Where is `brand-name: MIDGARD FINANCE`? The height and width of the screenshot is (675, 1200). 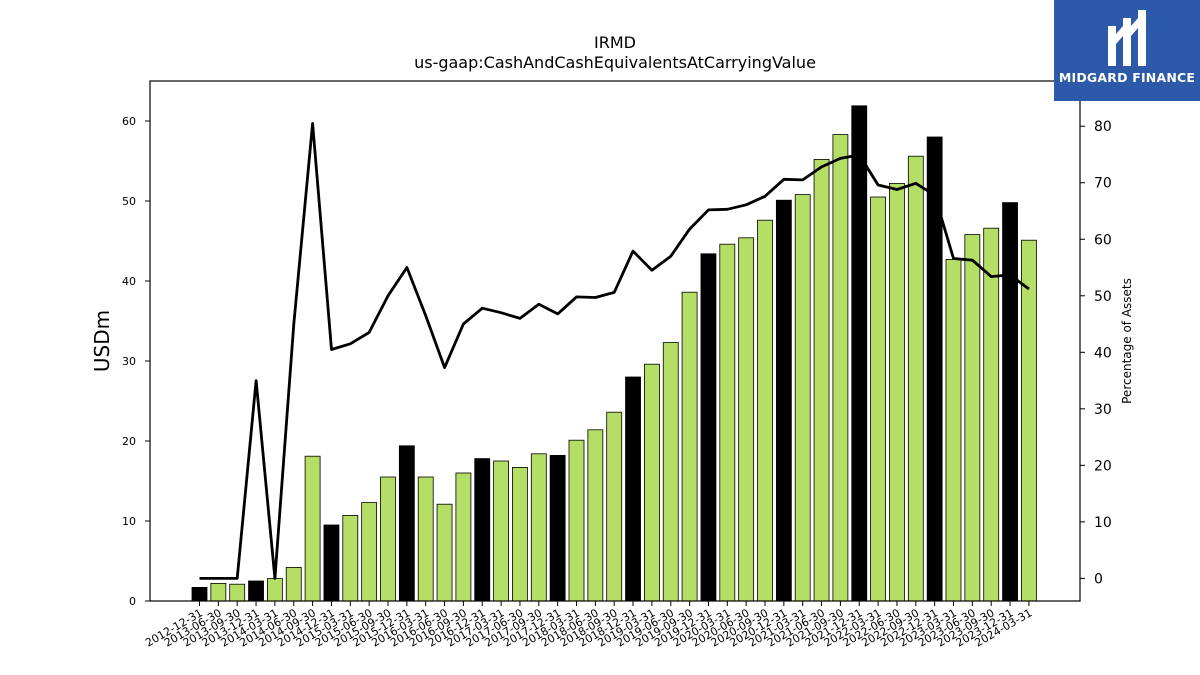 brand-name: MIDGARD FINANCE is located at coordinates (1127, 77).